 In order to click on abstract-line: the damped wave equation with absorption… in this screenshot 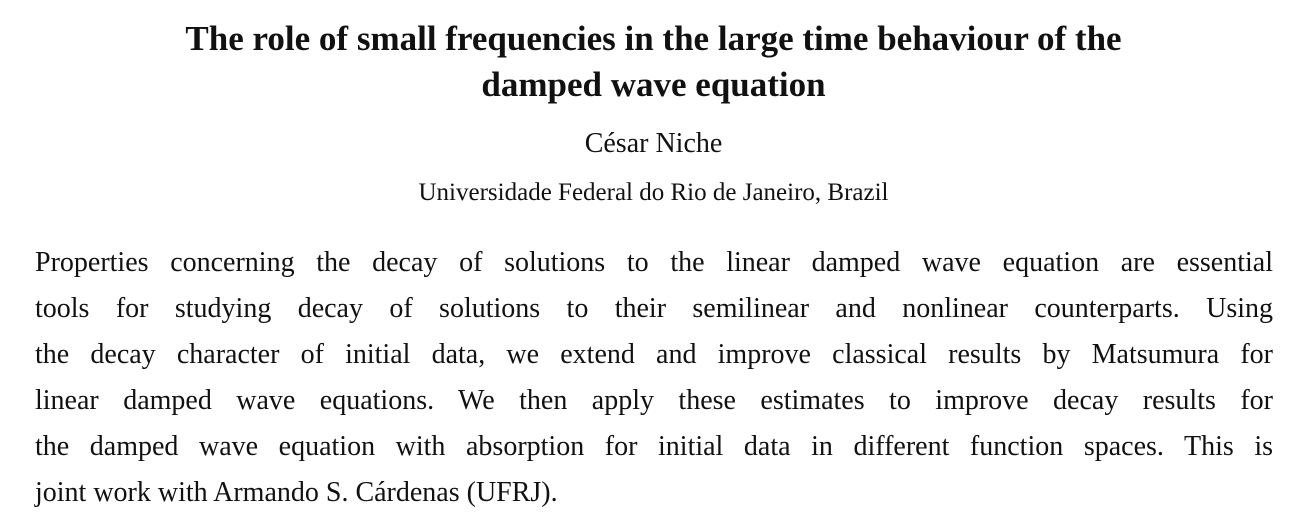, I will do `click(654, 446)`.